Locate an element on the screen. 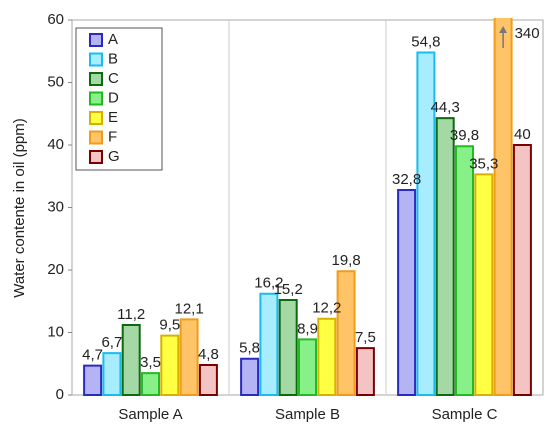 The image size is (550, 446). x-tick-label: Sample A is located at coordinates (150, 414).